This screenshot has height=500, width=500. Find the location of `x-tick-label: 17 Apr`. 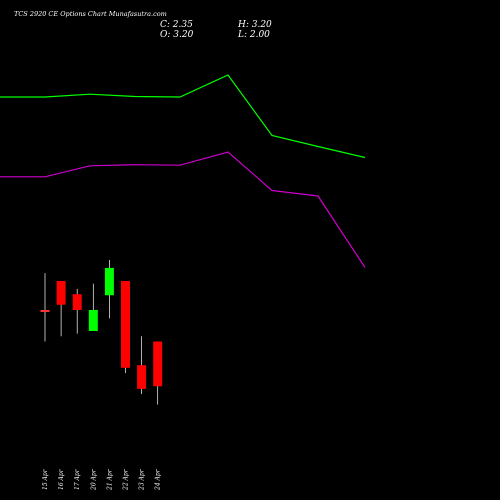

x-tick-label: 17 Apr is located at coordinates (77, 479).